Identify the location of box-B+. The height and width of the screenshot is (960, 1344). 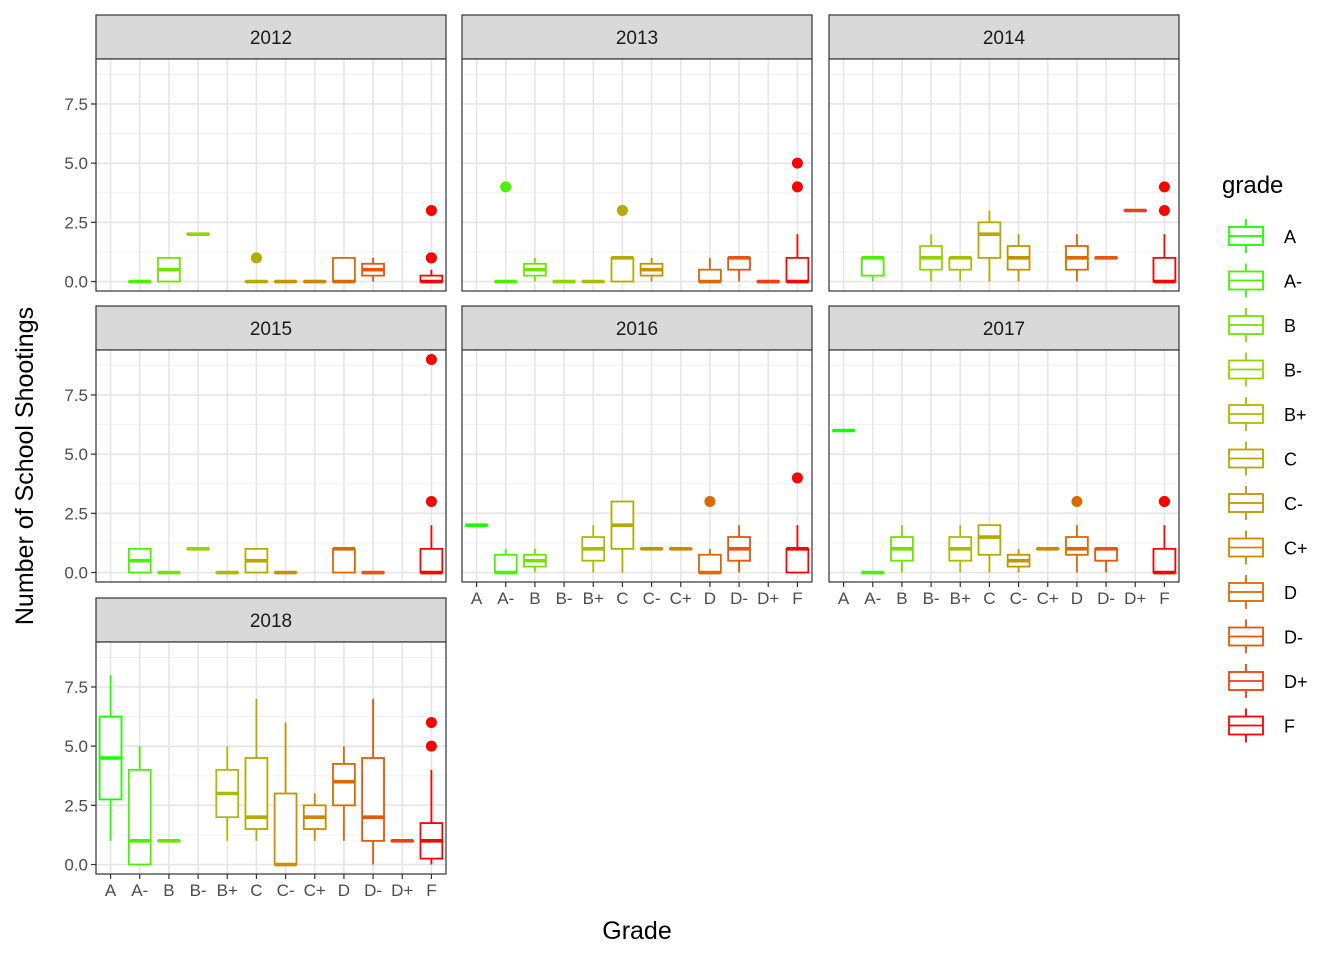
(960, 269).